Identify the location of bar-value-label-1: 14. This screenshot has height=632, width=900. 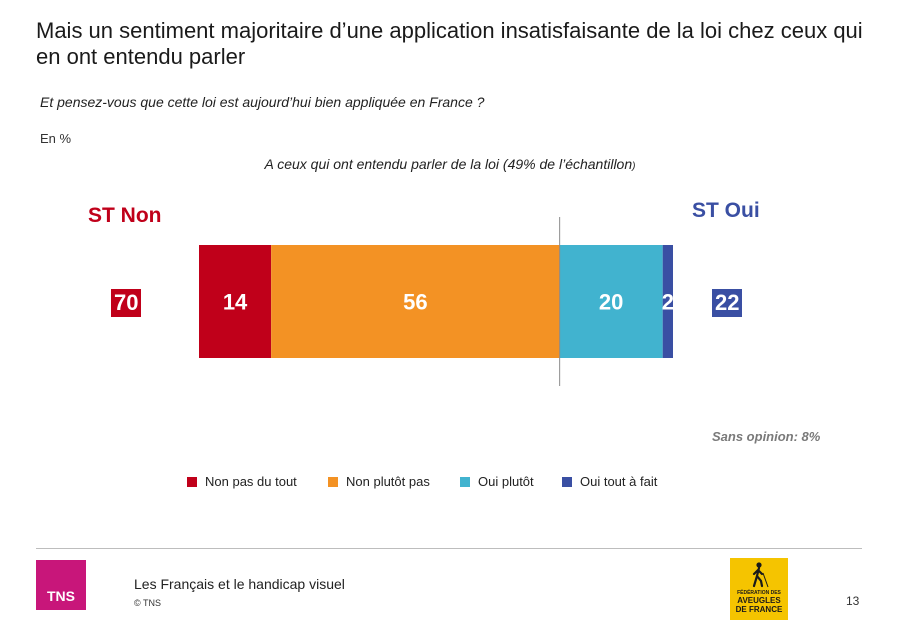
(235, 302).